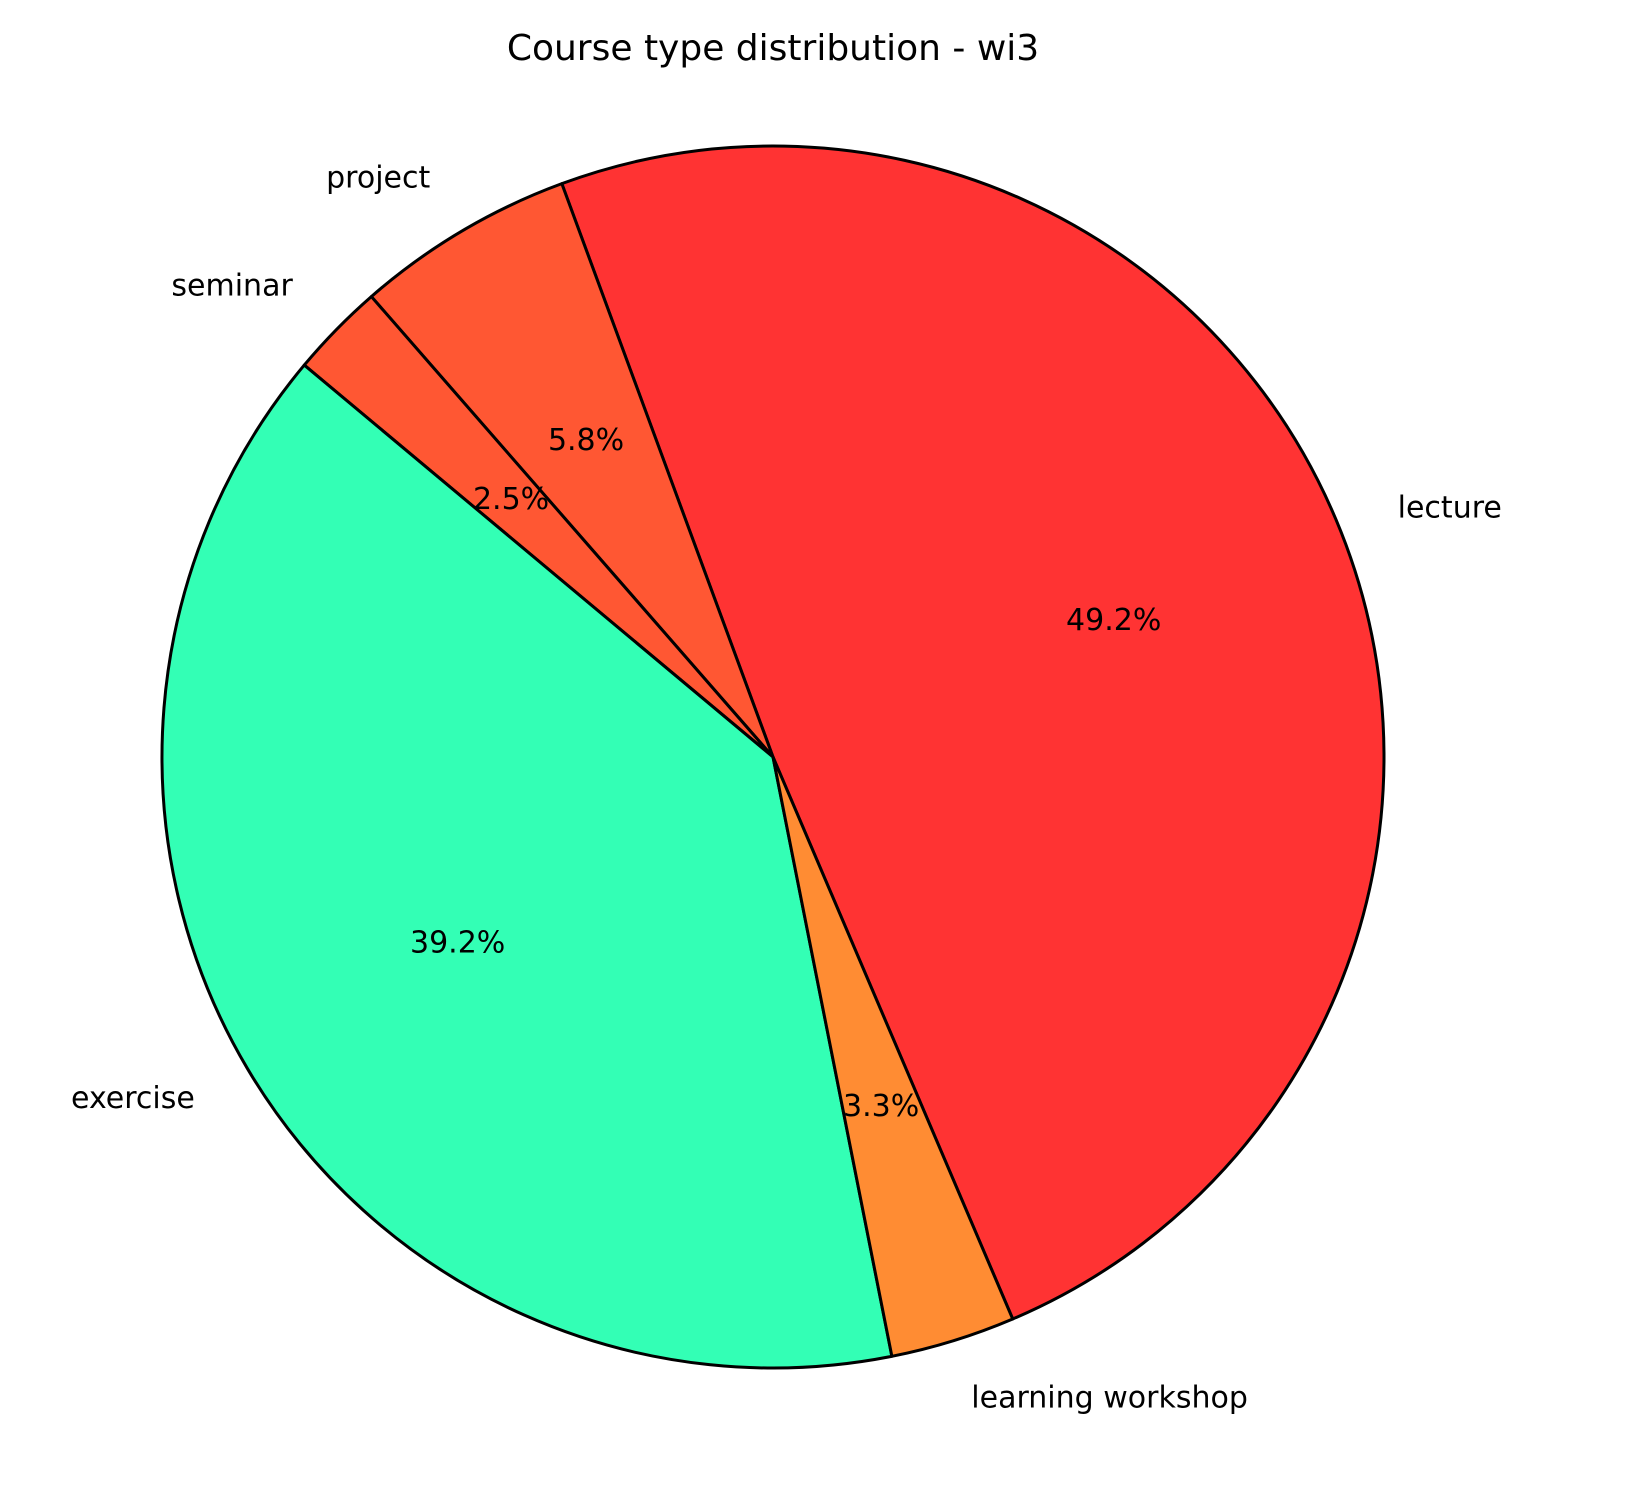  Describe the element at coordinates (232, 285) in the screenshot. I see `slice-label: seminar` at that location.